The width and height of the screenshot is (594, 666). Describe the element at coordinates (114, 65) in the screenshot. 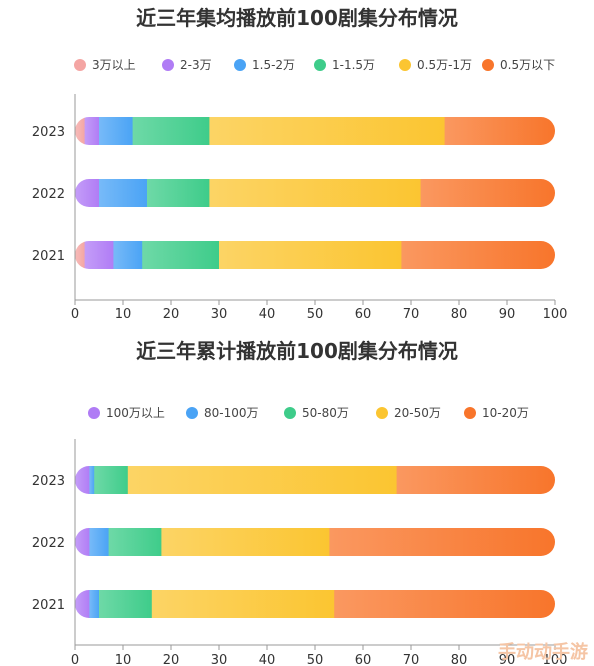

I see `legend-label: 3万以上` at that location.